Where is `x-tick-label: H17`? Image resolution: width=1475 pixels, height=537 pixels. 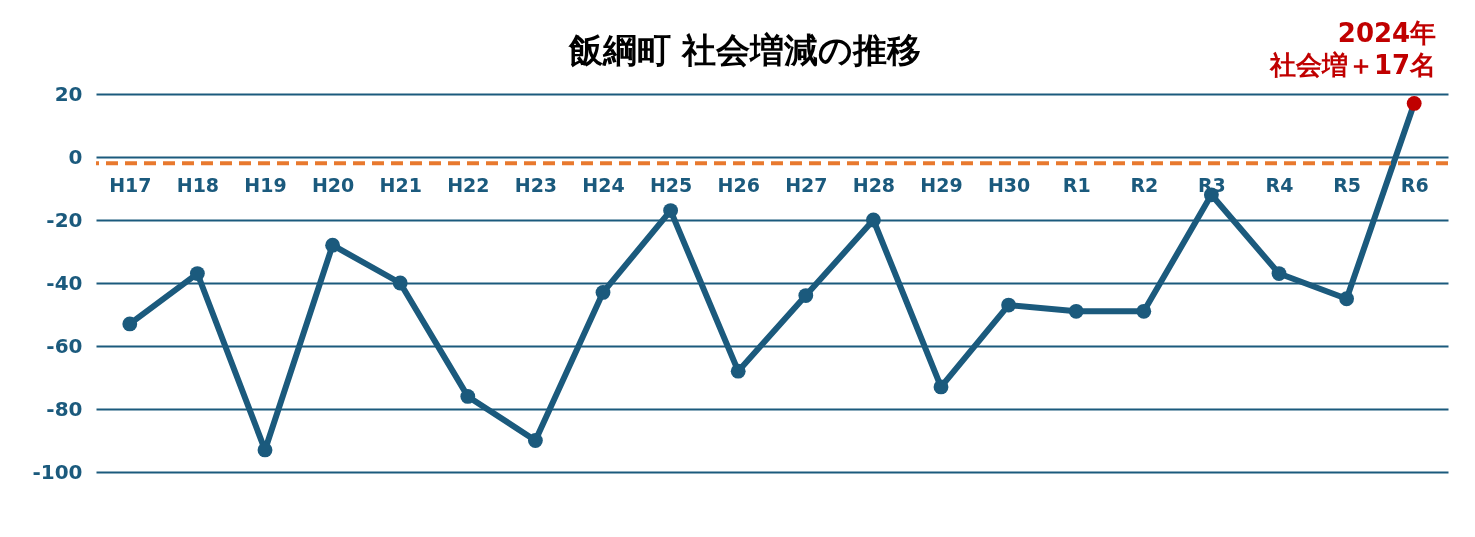 x-tick-label: H17 is located at coordinates (130, 184).